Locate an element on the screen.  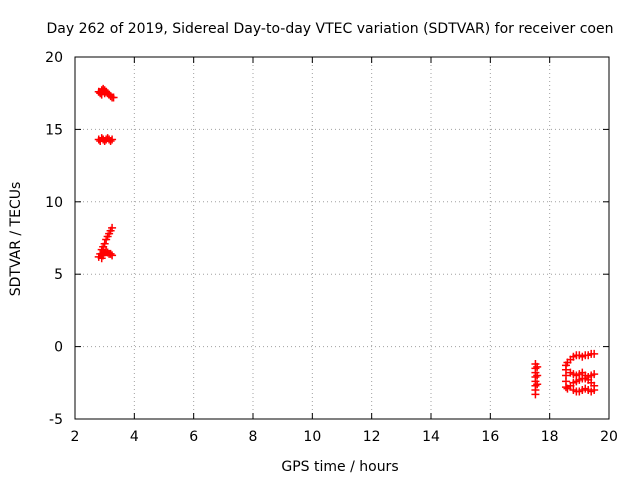
x-tick-label: 20 is located at coordinates (609, 437).